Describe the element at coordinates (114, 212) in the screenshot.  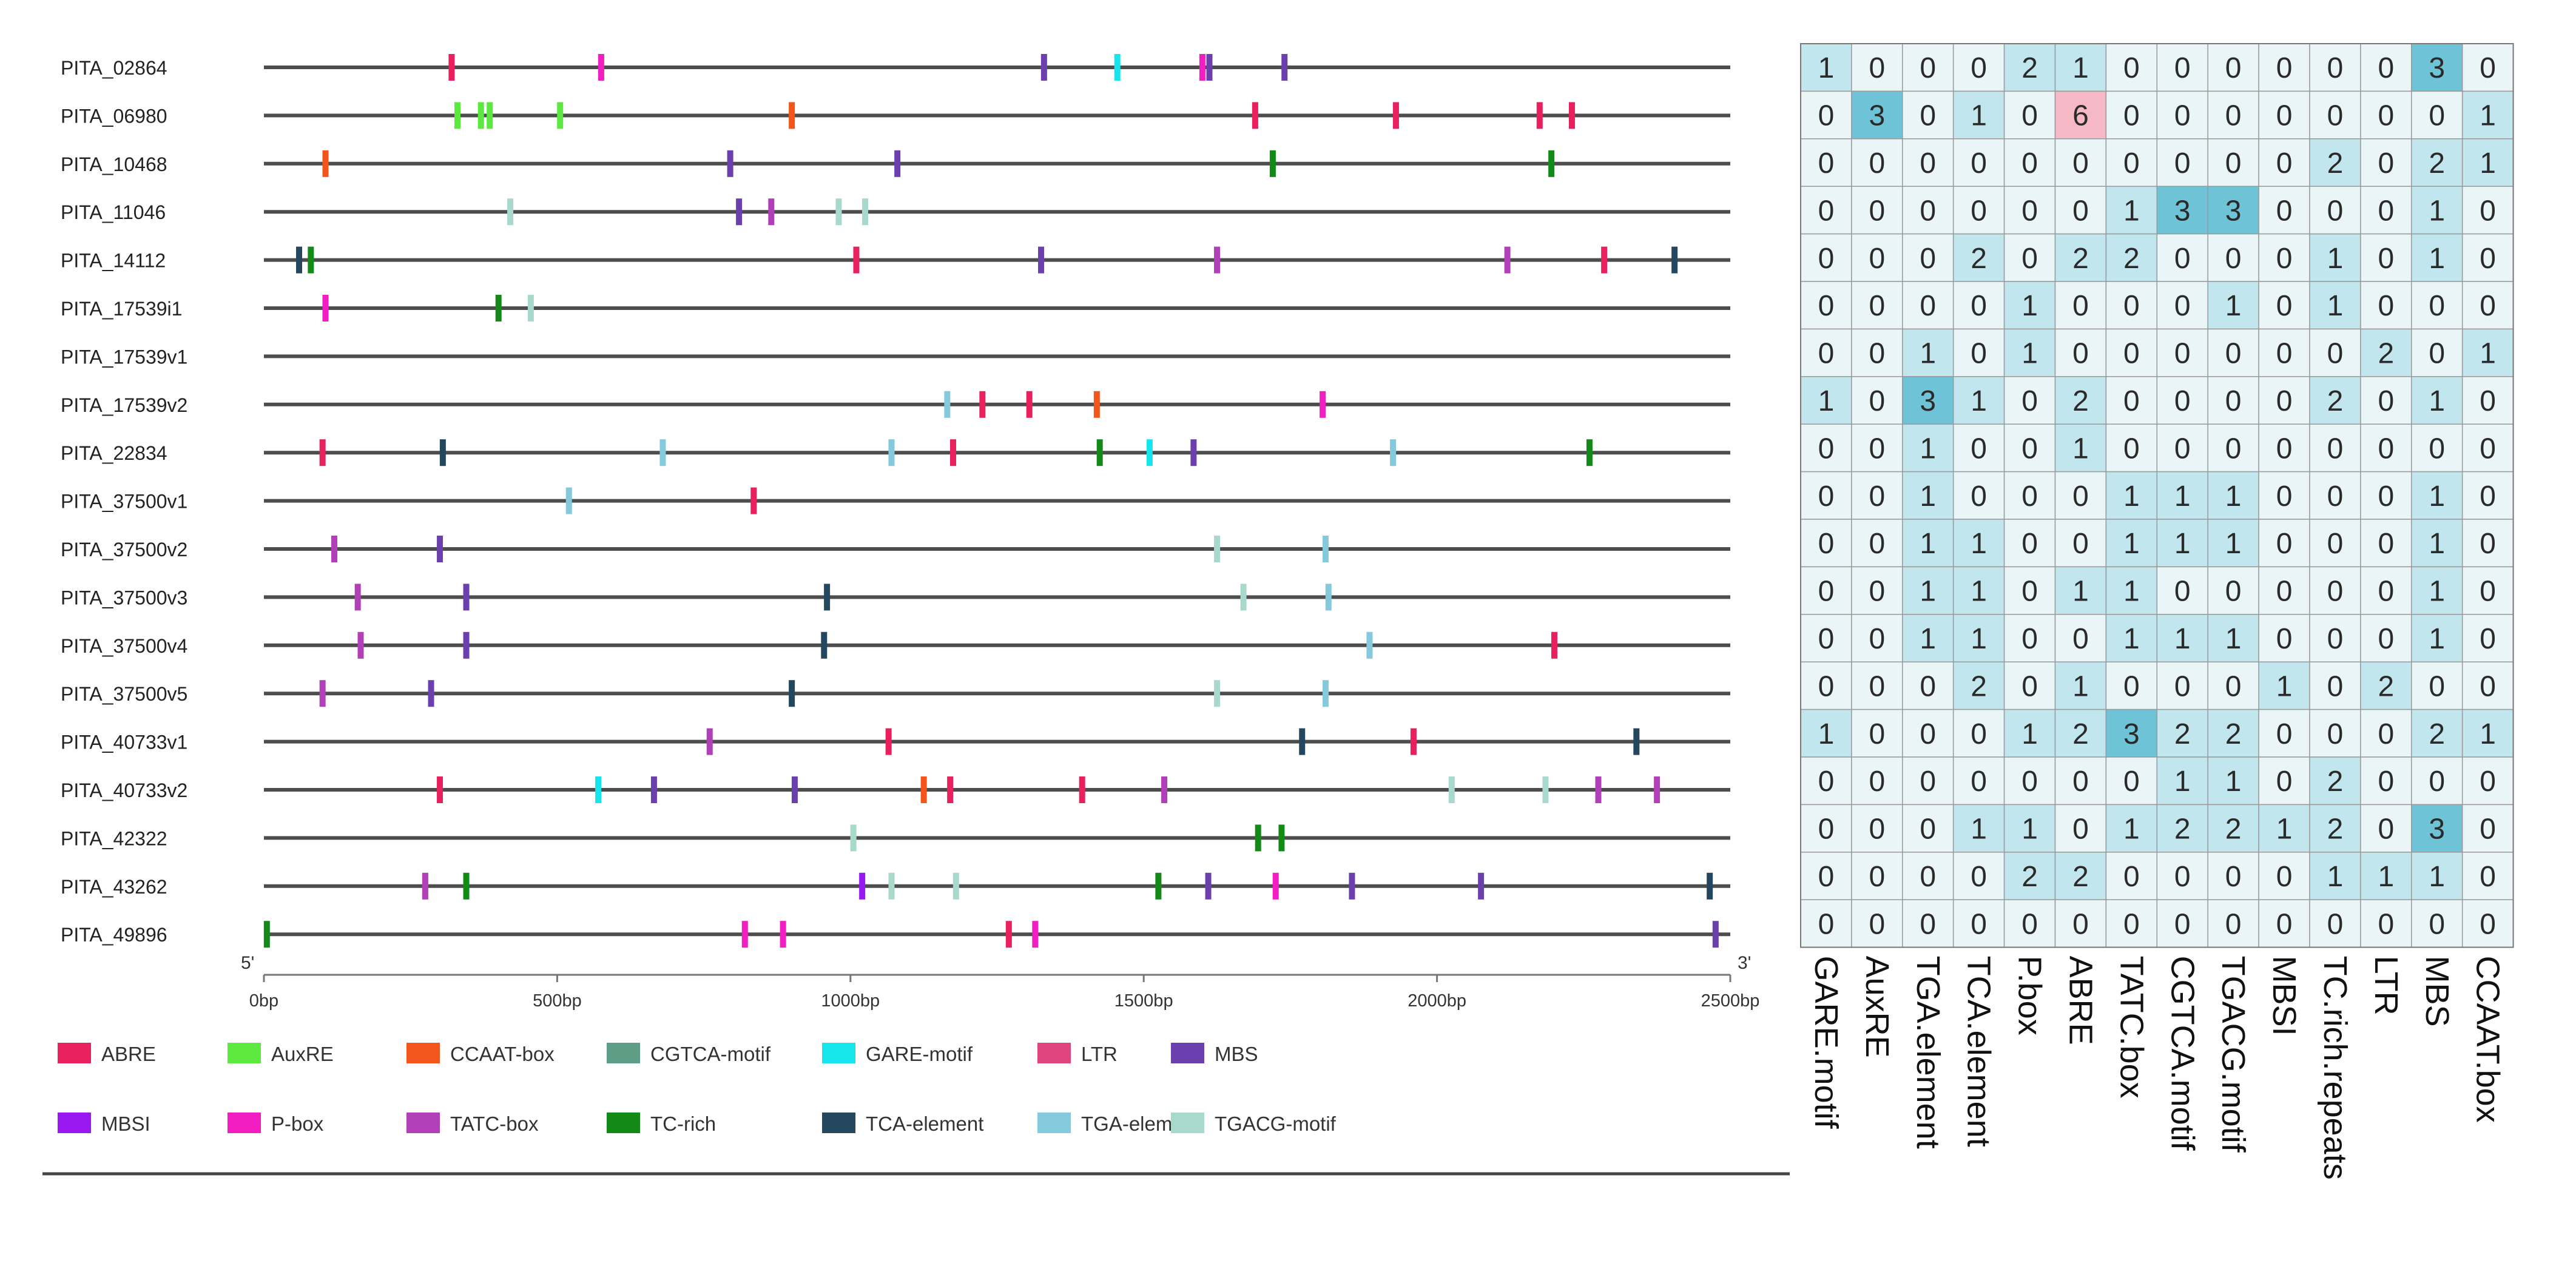
I see `gene-label: PITA_11046` at that location.